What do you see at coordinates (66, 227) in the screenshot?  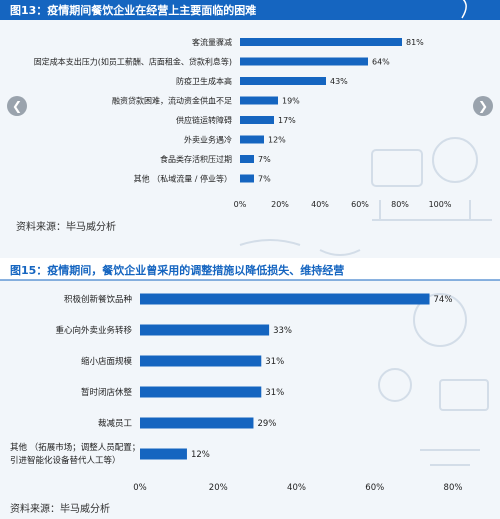 I see `chart-1-source: 资料来源：毕马威分析` at bounding box center [66, 227].